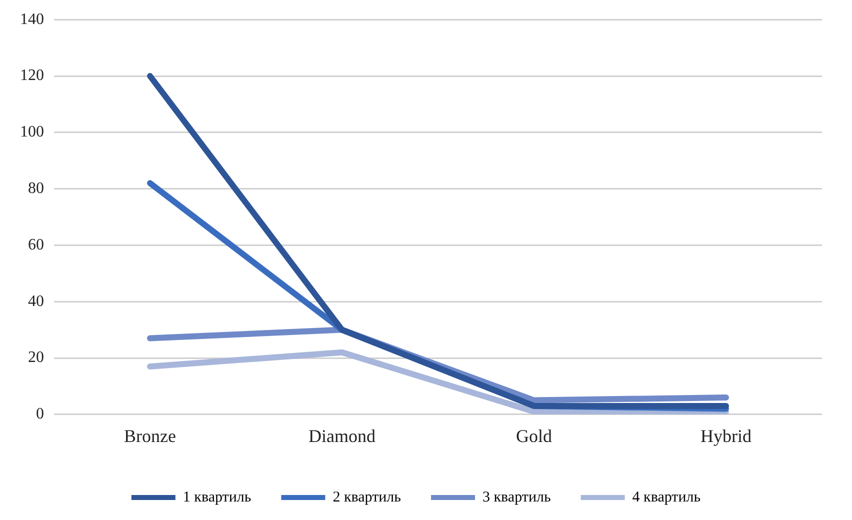 This screenshot has height=520, width=852. I want to click on x-tick-label: Hybrid, so click(726, 436).